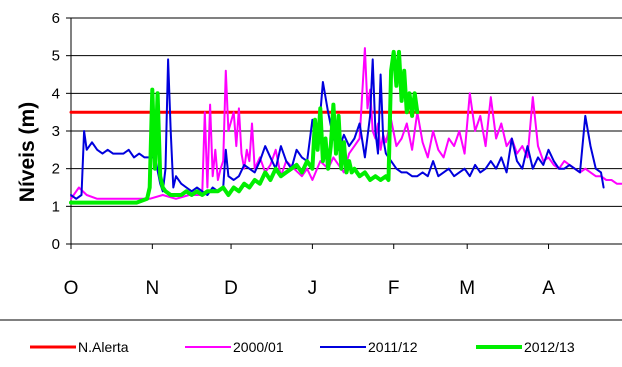 The width and height of the screenshot is (622, 367). Describe the element at coordinates (393, 347) in the screenshot. I see `legend-label-2011-12: 2011/12` at that location.